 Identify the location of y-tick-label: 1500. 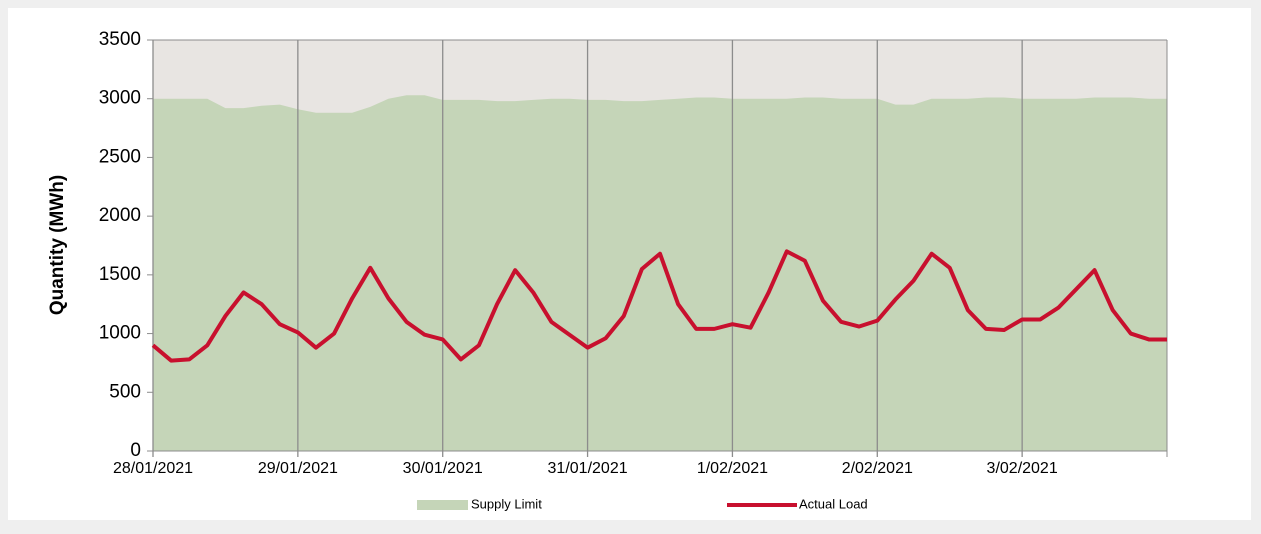
(120, 274).